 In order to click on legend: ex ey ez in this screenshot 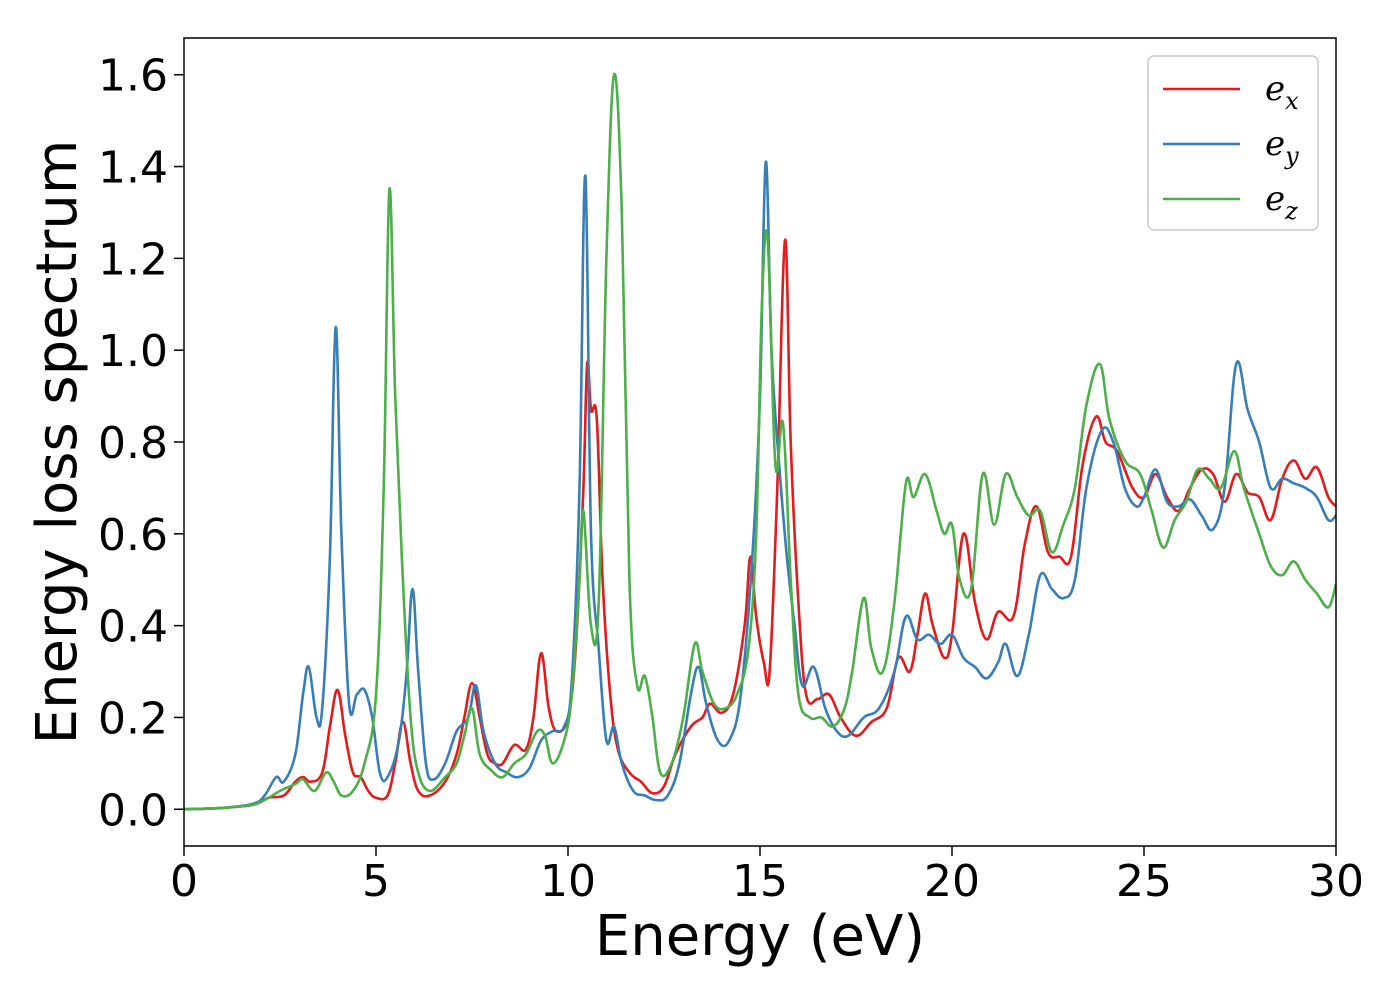, I will do `click(1233, 143)`.